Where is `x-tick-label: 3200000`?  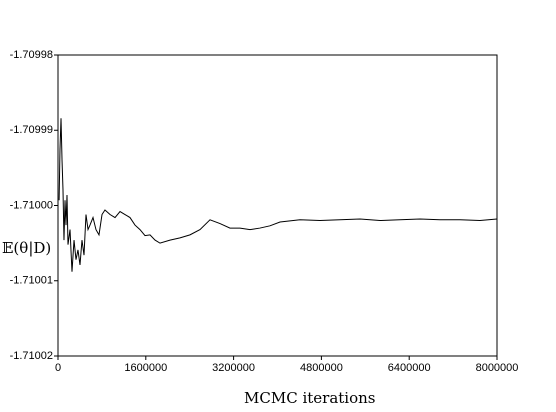
x-tick-label: 3200000 is located at coordinates (233, 368).